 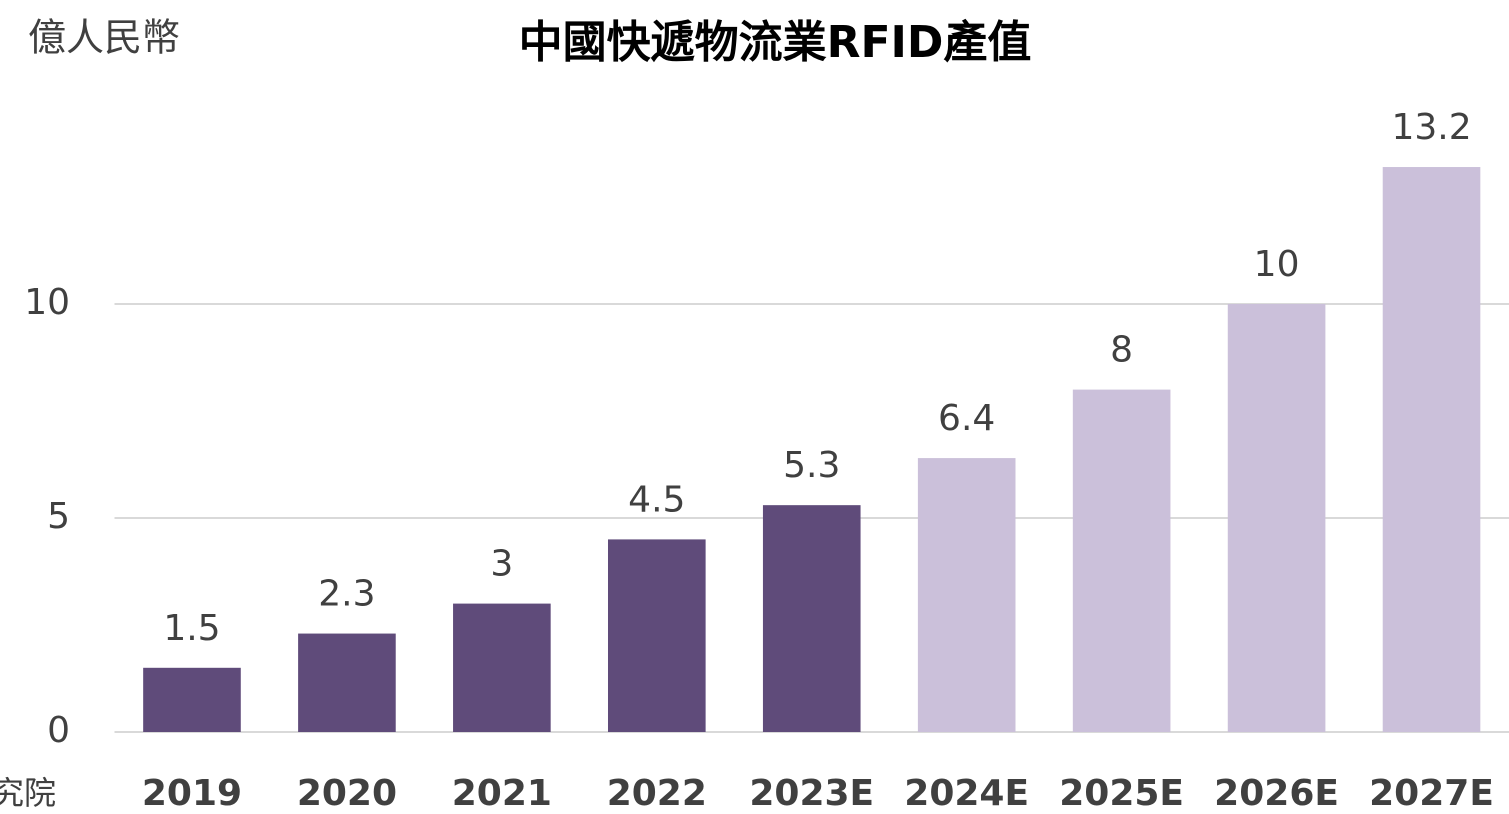 What do you see at coordinates (28, 793) in the screenshot?
I see `source: 究院` at bounding box center [28, 793].